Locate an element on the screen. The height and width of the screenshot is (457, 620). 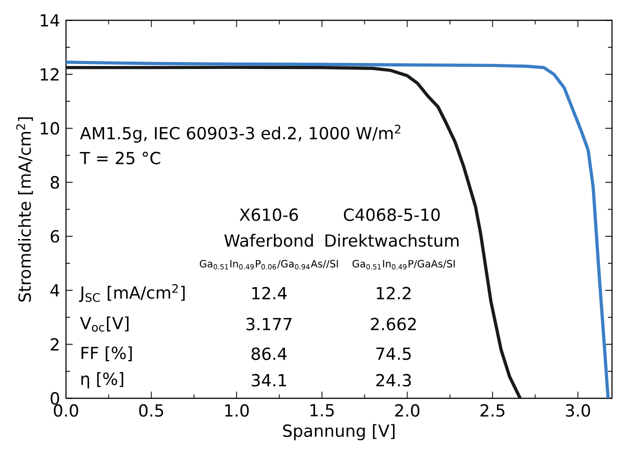
y-tick-label: 4 is located at coordinates (55, 290).